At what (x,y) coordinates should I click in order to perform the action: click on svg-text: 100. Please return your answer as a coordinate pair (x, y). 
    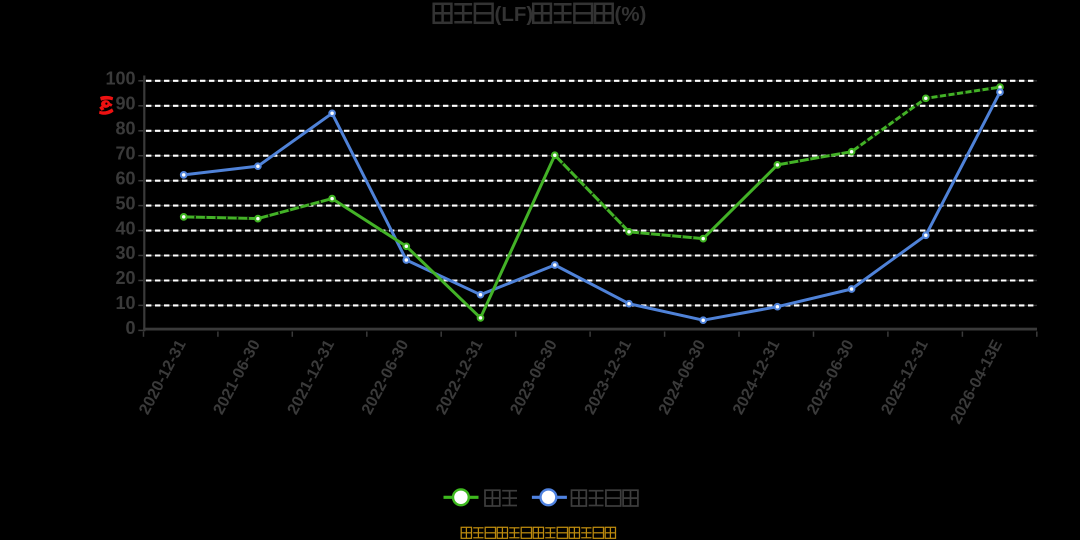
    Looking at the image, I should click on (120, 79).